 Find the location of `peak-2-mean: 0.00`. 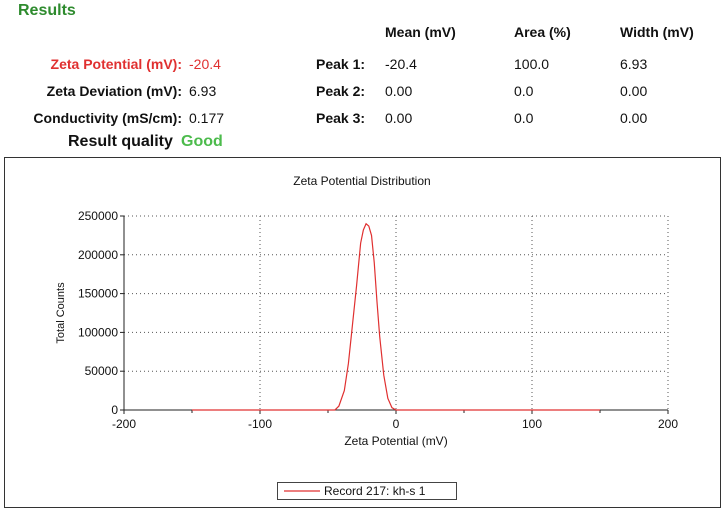

peak-2-mean: 0.00 is located at coordinates (399, 91).